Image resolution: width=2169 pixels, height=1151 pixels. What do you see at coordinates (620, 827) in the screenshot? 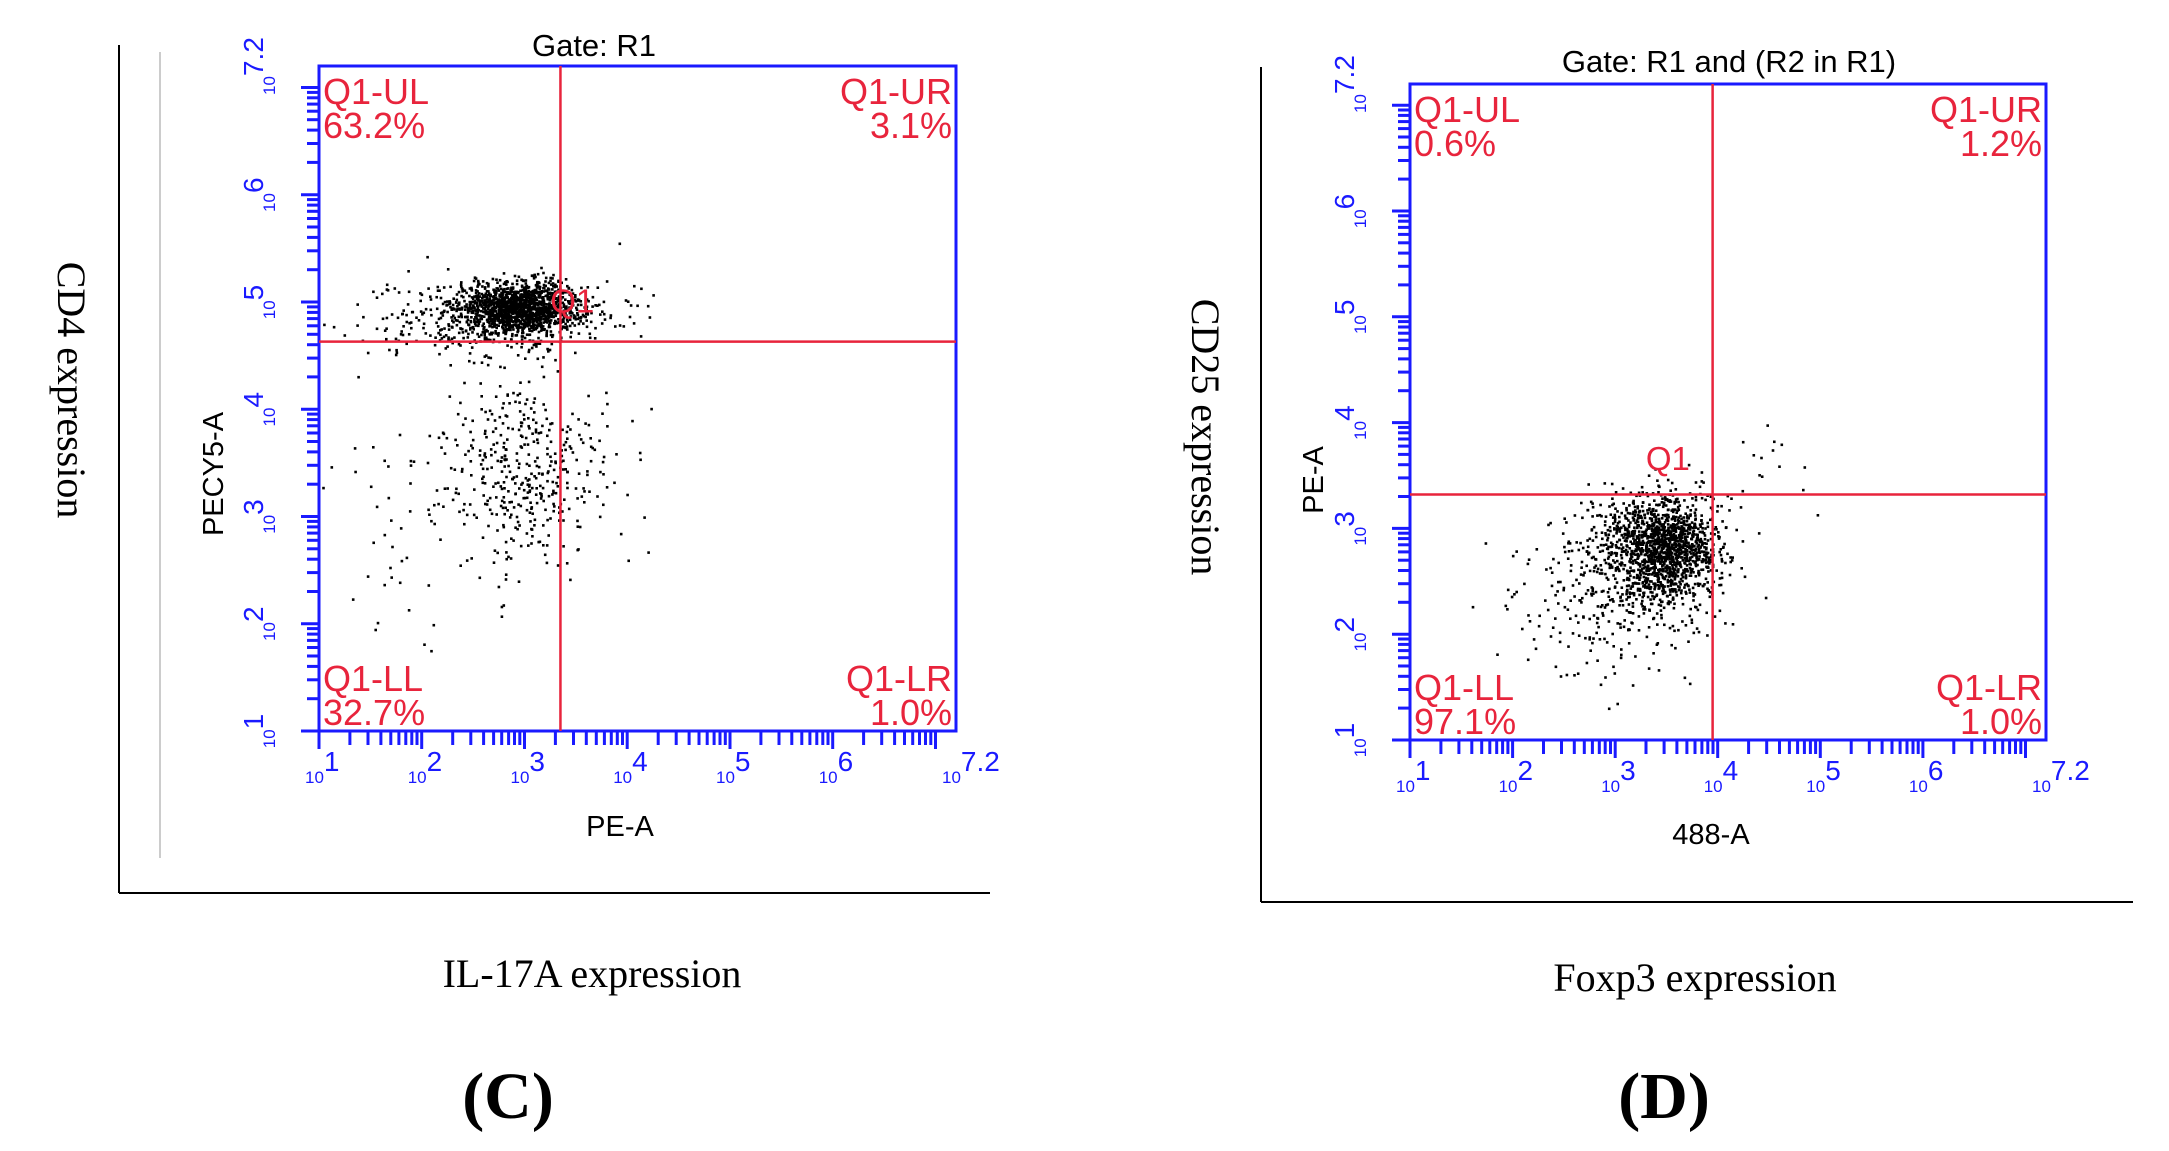
I see `panel-c-channel-xlabel: PE-A` at bounding box center [620, 827].